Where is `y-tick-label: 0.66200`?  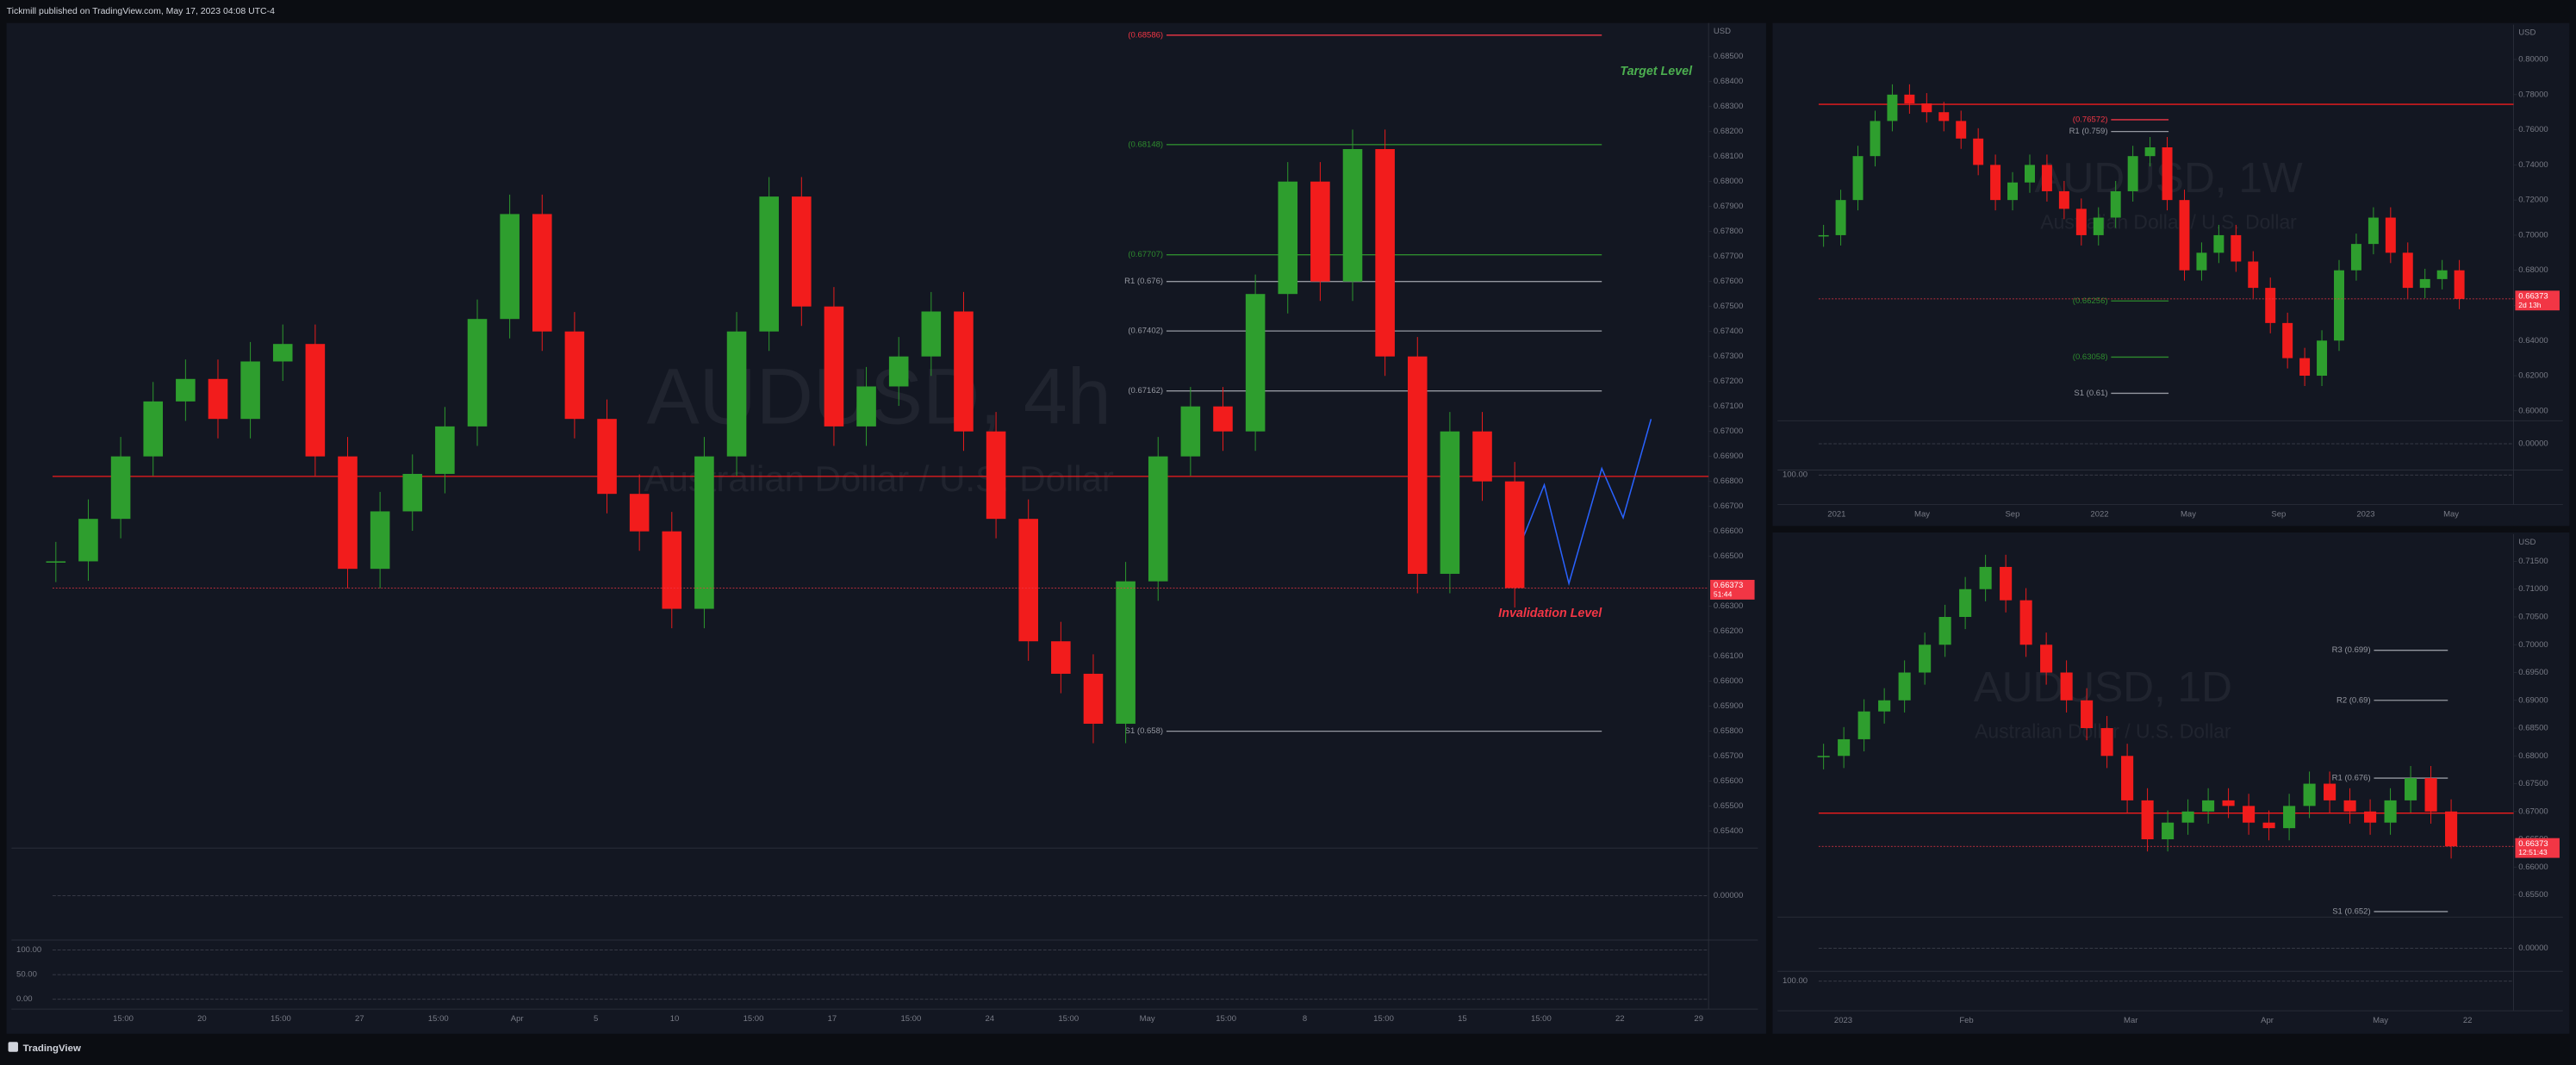
y-tick-label: 0.66200 is located at coordinates (1729, 631).